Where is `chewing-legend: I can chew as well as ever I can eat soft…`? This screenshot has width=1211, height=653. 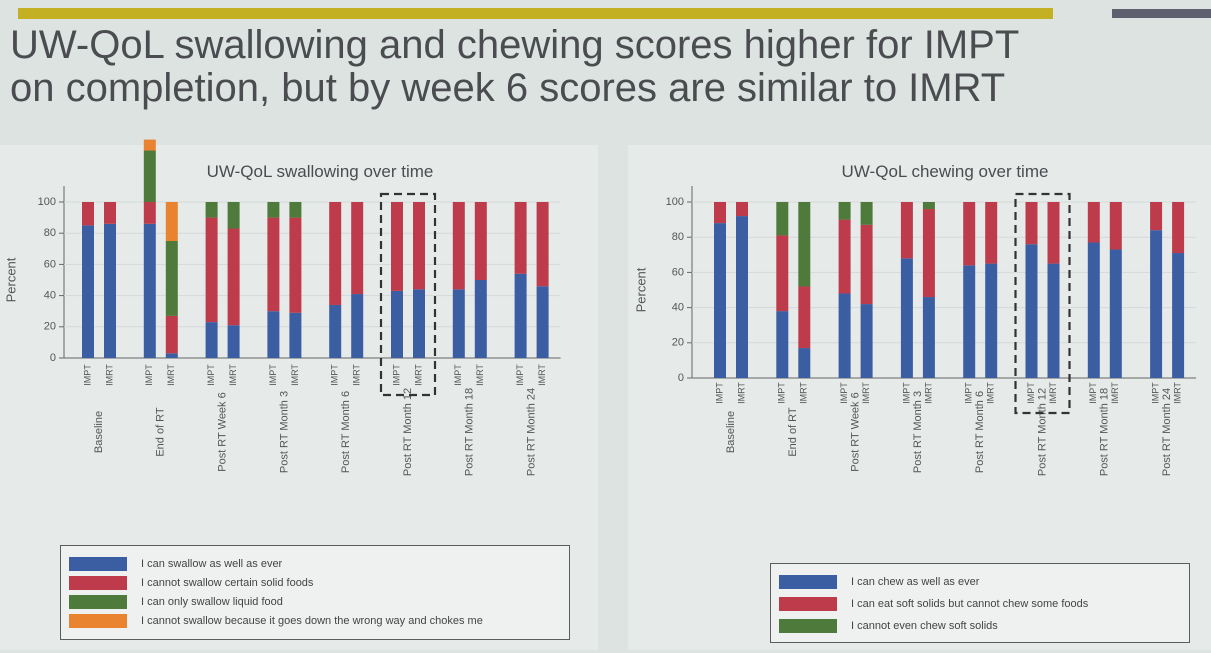 chewing-legend: I can chew as well as ever I can eat soft… is located at coordinates (980, 603).